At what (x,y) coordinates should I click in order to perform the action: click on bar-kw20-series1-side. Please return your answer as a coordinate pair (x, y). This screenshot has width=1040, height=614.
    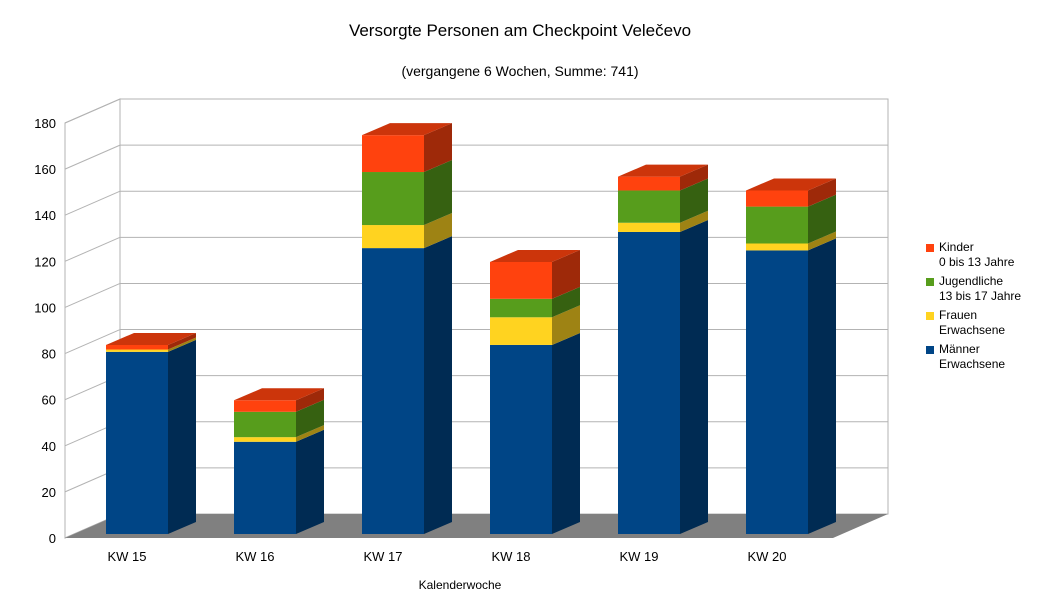
    Looking at the image, I should click on (822, 241).